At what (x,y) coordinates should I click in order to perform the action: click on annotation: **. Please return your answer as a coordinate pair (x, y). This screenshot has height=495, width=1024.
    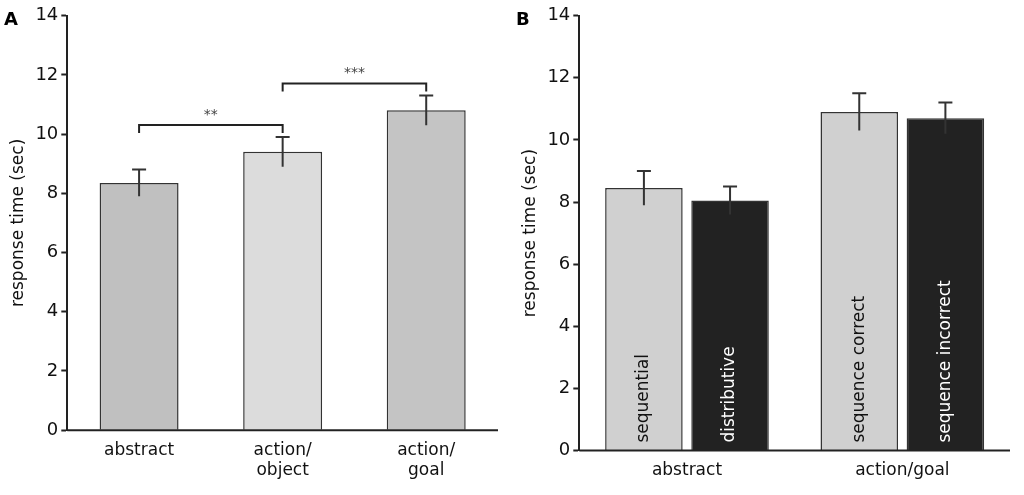
    Looking at the image, I should click on (210, 113).